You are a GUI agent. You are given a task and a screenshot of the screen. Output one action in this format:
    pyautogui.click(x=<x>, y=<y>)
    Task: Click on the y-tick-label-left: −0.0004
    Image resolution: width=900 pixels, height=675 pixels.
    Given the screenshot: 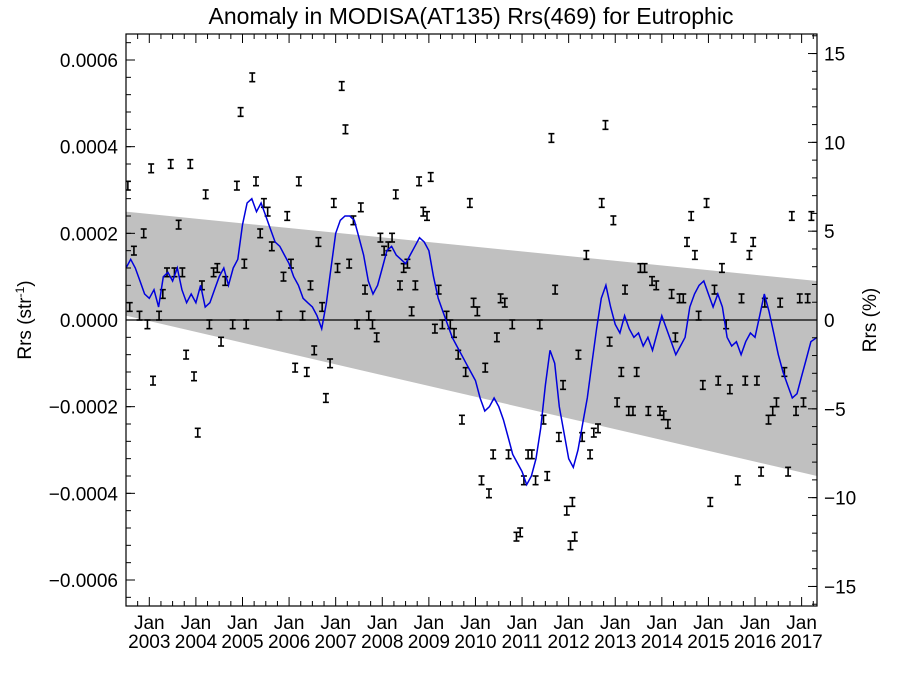 What is the action you would take?
    pyautogui.click(x=84, y=494)
    